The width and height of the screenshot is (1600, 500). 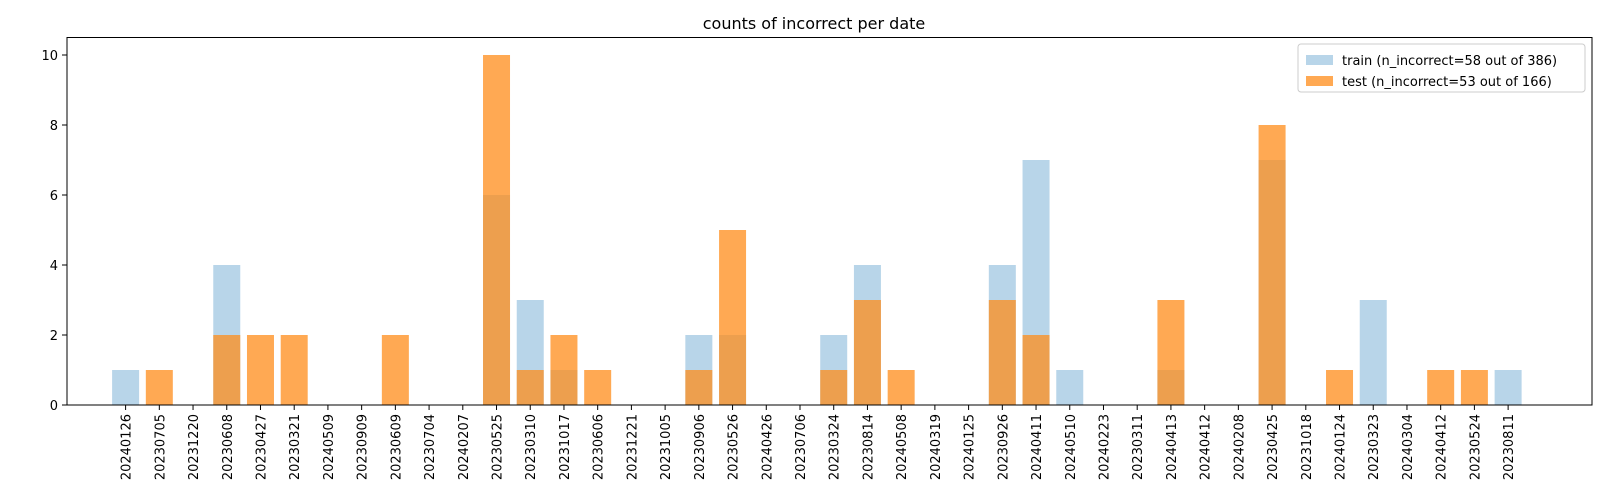 What do you see at coordinates (54, 126) in the screenshot?
I see `y-tick-label: 8` at bounding box center [54, 126].